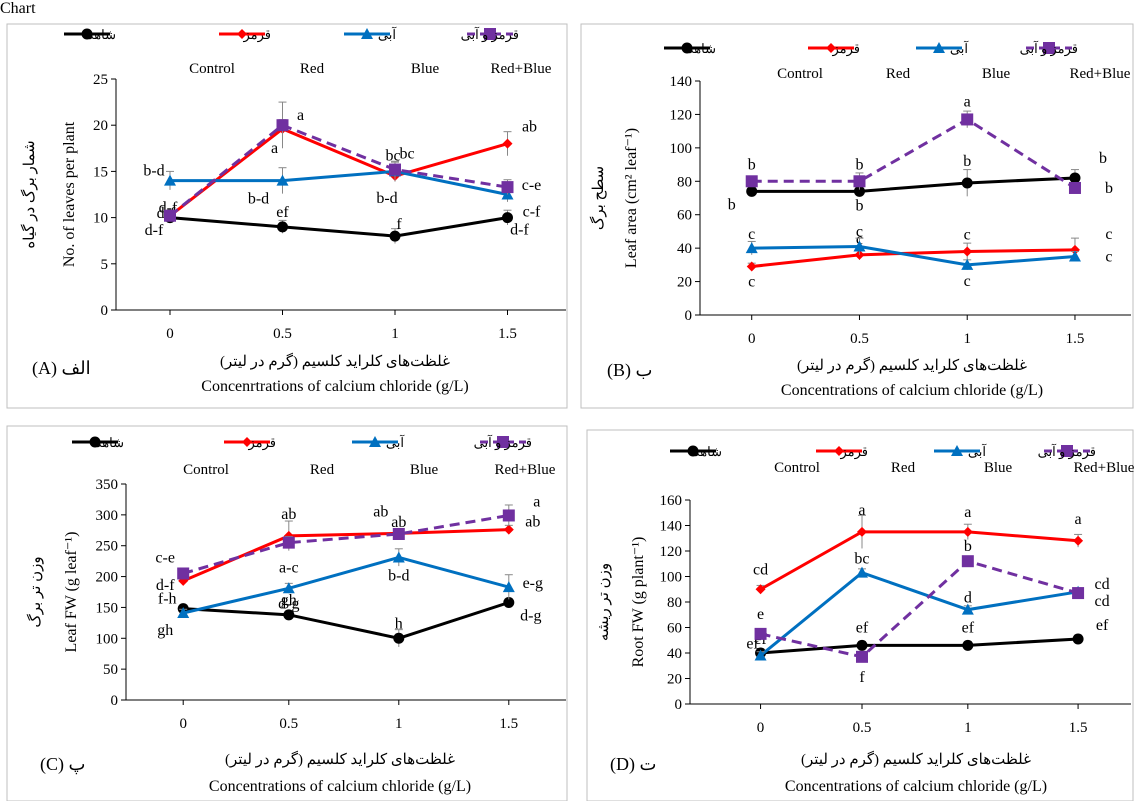 This screenshot has width=1139, height=801. I want to click on series-redblue: d-f a bc c-e, so click(343, 170).